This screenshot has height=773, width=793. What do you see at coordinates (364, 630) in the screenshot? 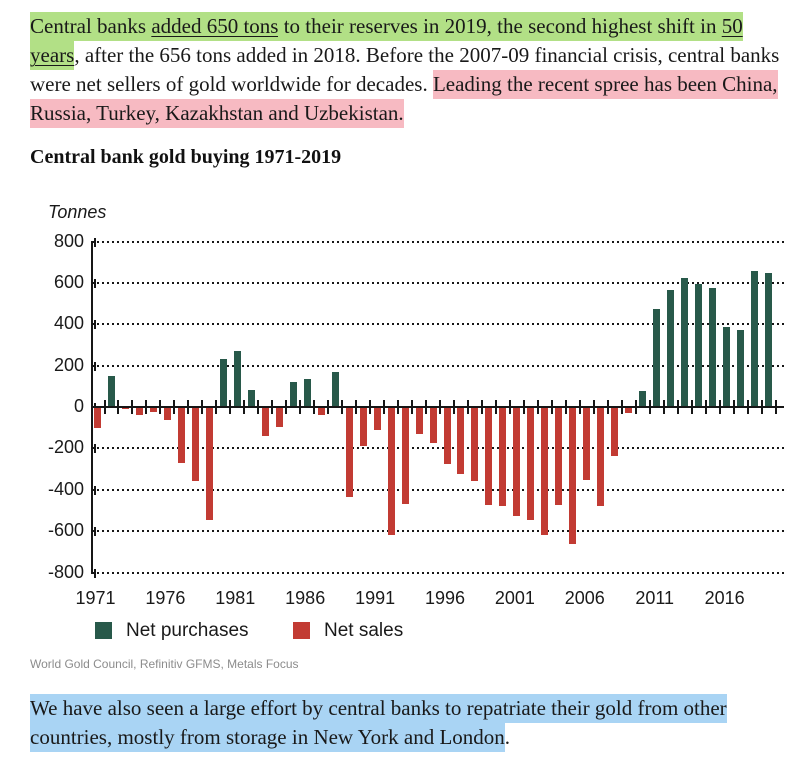
I see `net-sales-label: Net sales` at bounding box center [364, 630].